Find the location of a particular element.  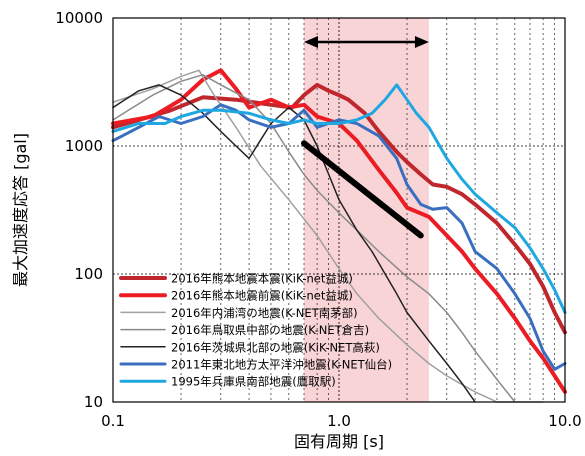

x-tick-label: 0.1 is located at coordinates (113, 421).